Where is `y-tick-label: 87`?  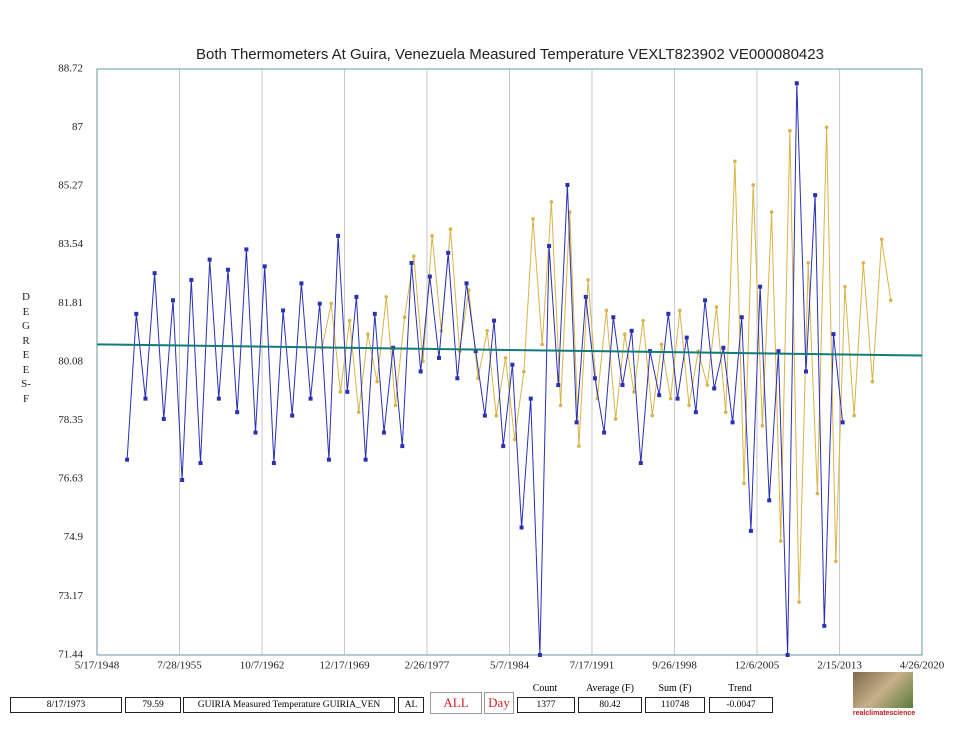
y-tick-label: 87 is located at coordinates (78, 127).